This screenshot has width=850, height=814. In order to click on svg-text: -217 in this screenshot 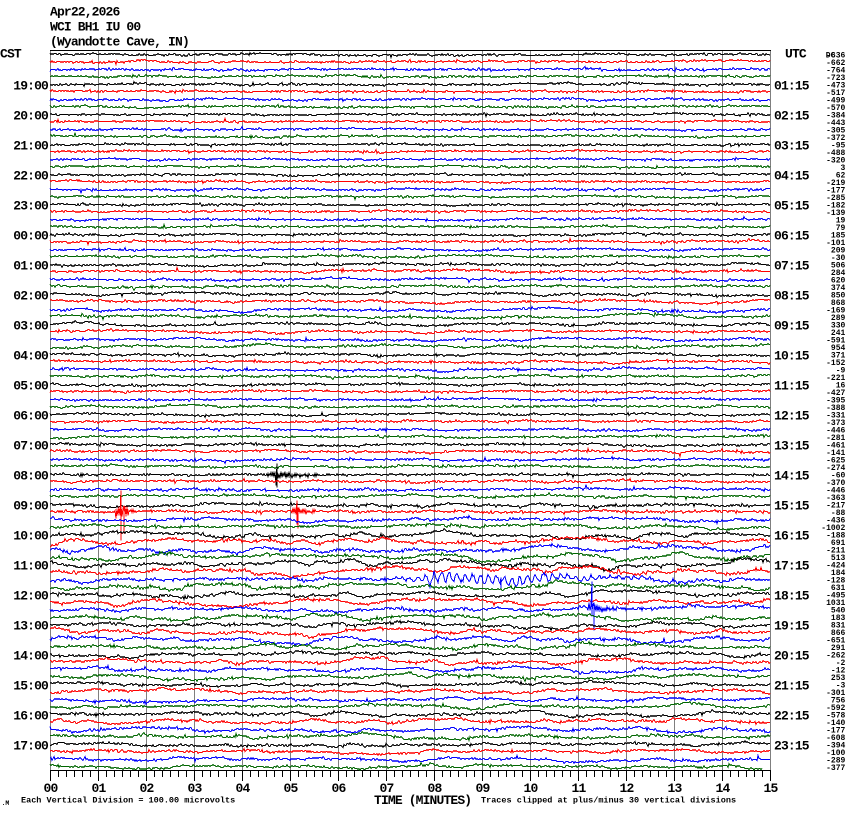, I will do `click(835, 506)`.